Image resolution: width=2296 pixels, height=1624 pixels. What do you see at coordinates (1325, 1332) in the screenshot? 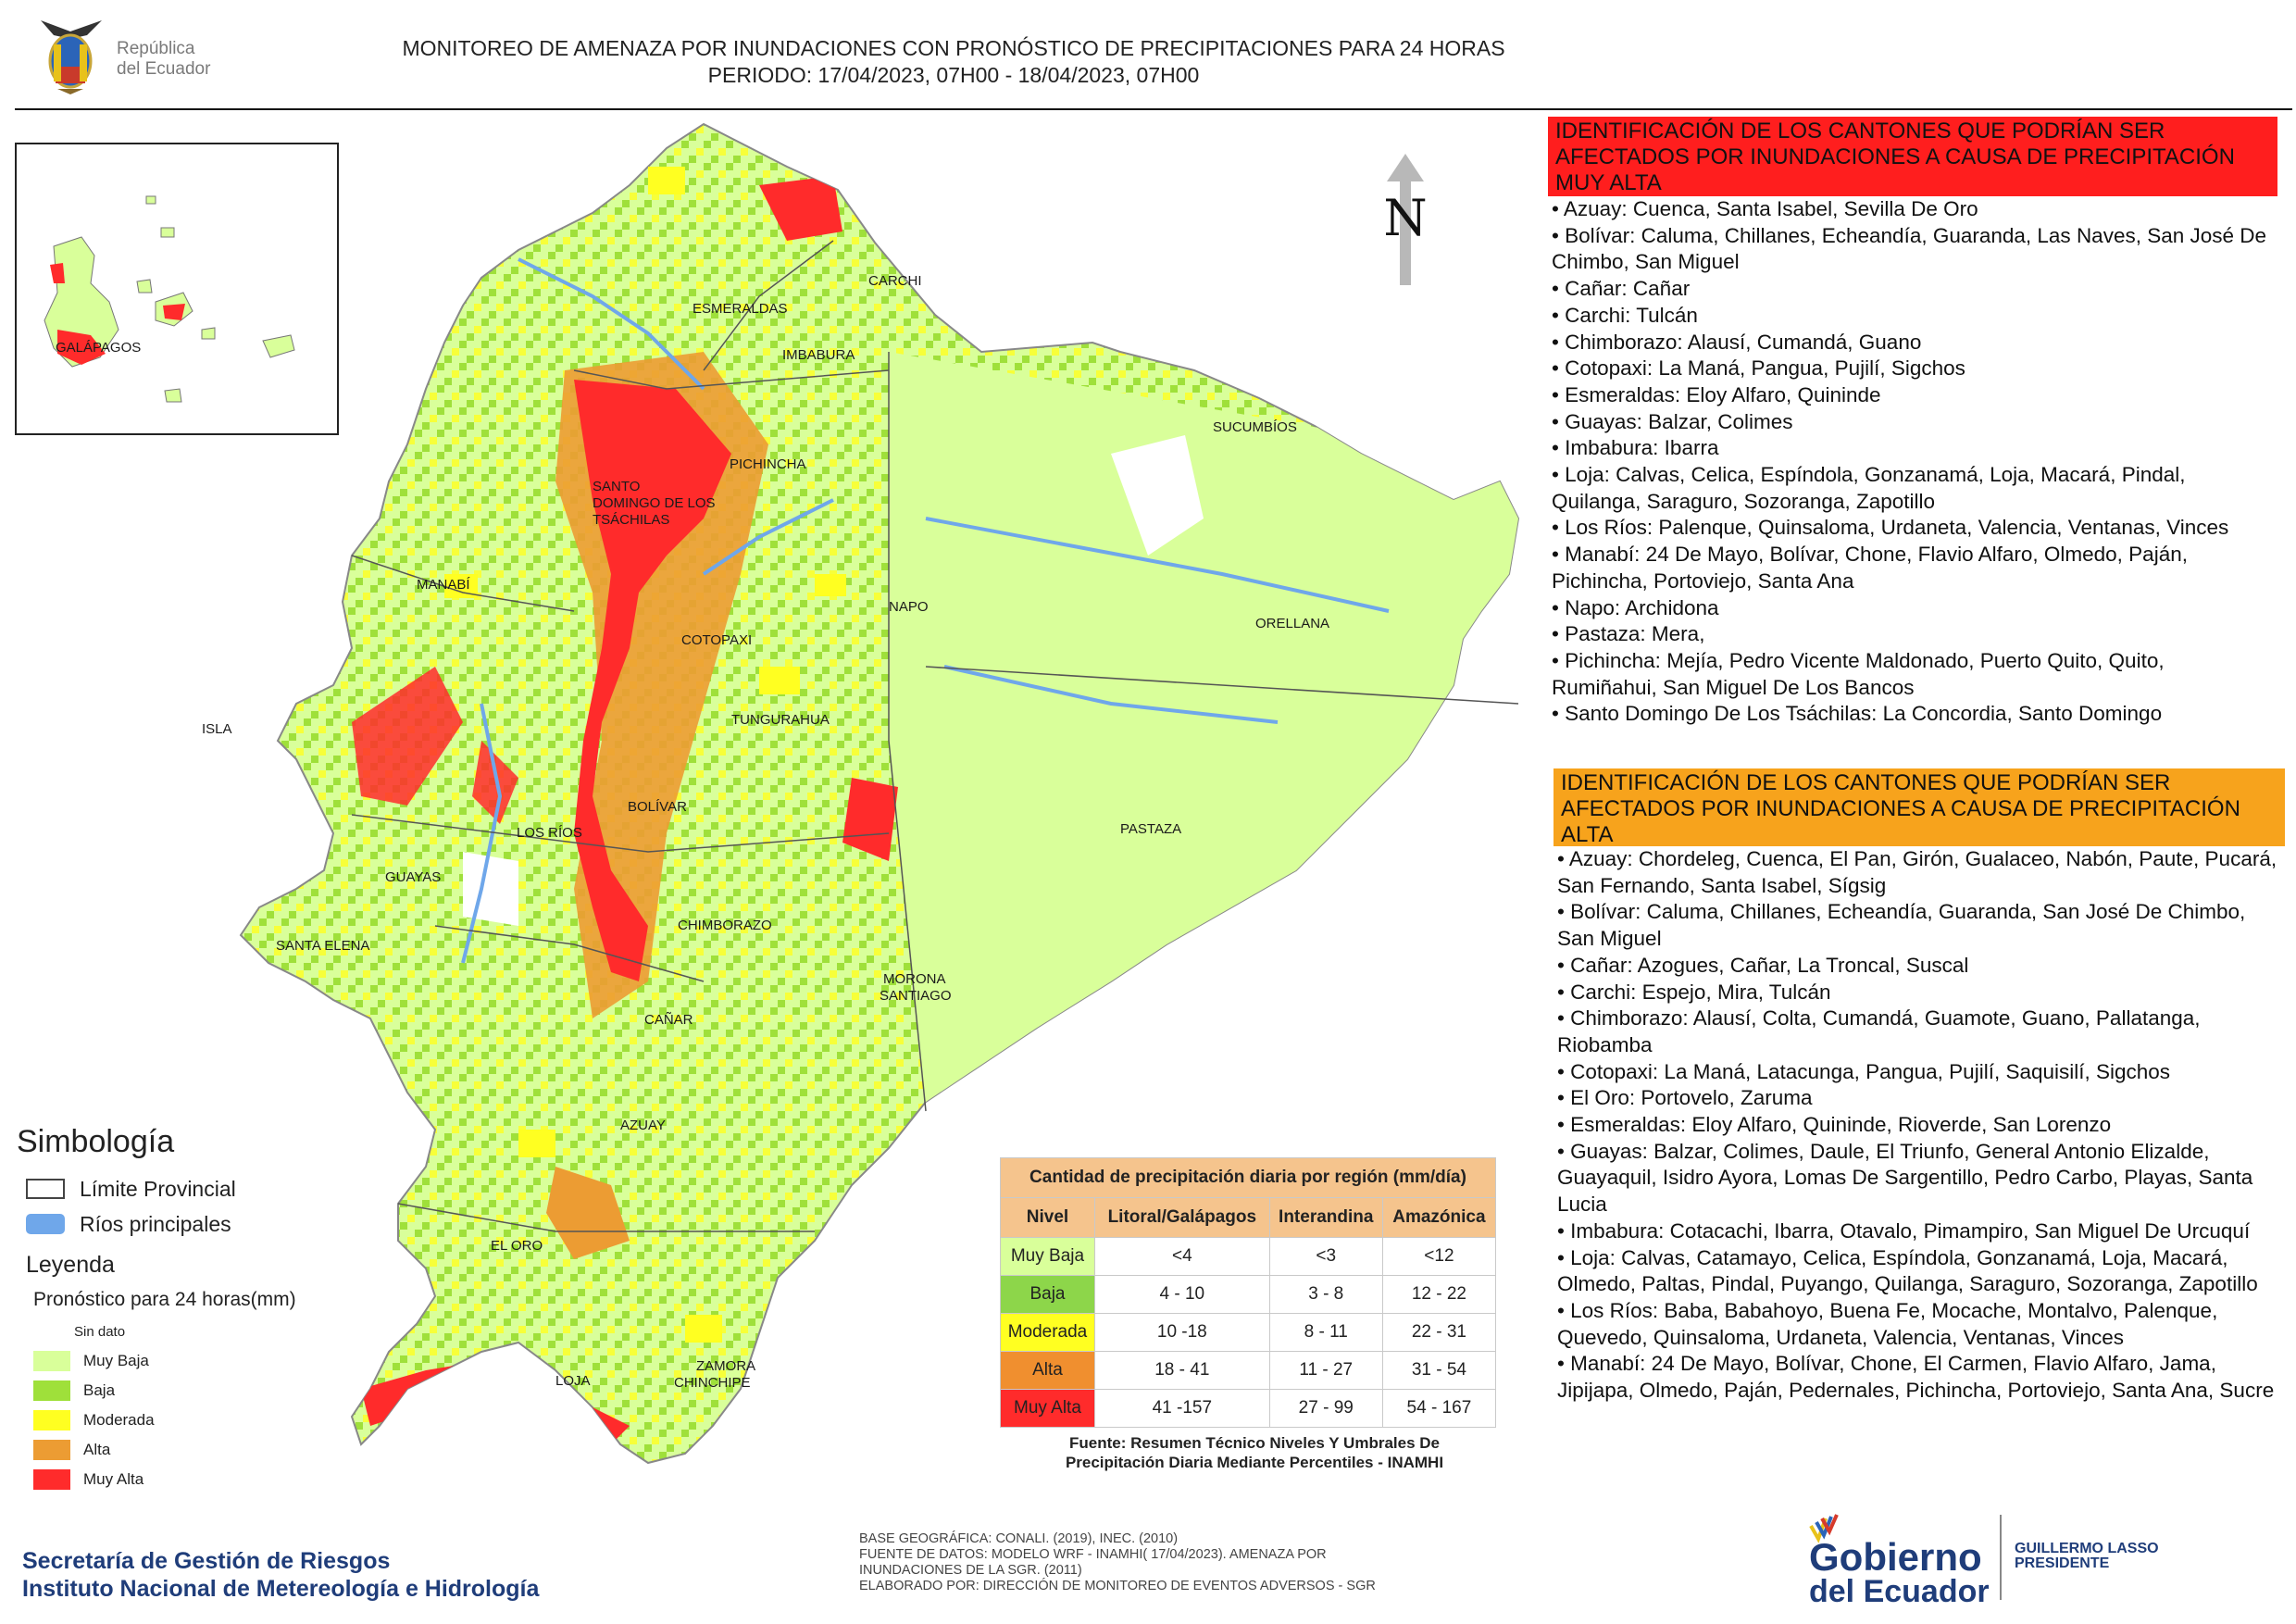
I see `cell-interandina: 8 - 11` at bounding box center [1325, 1332].